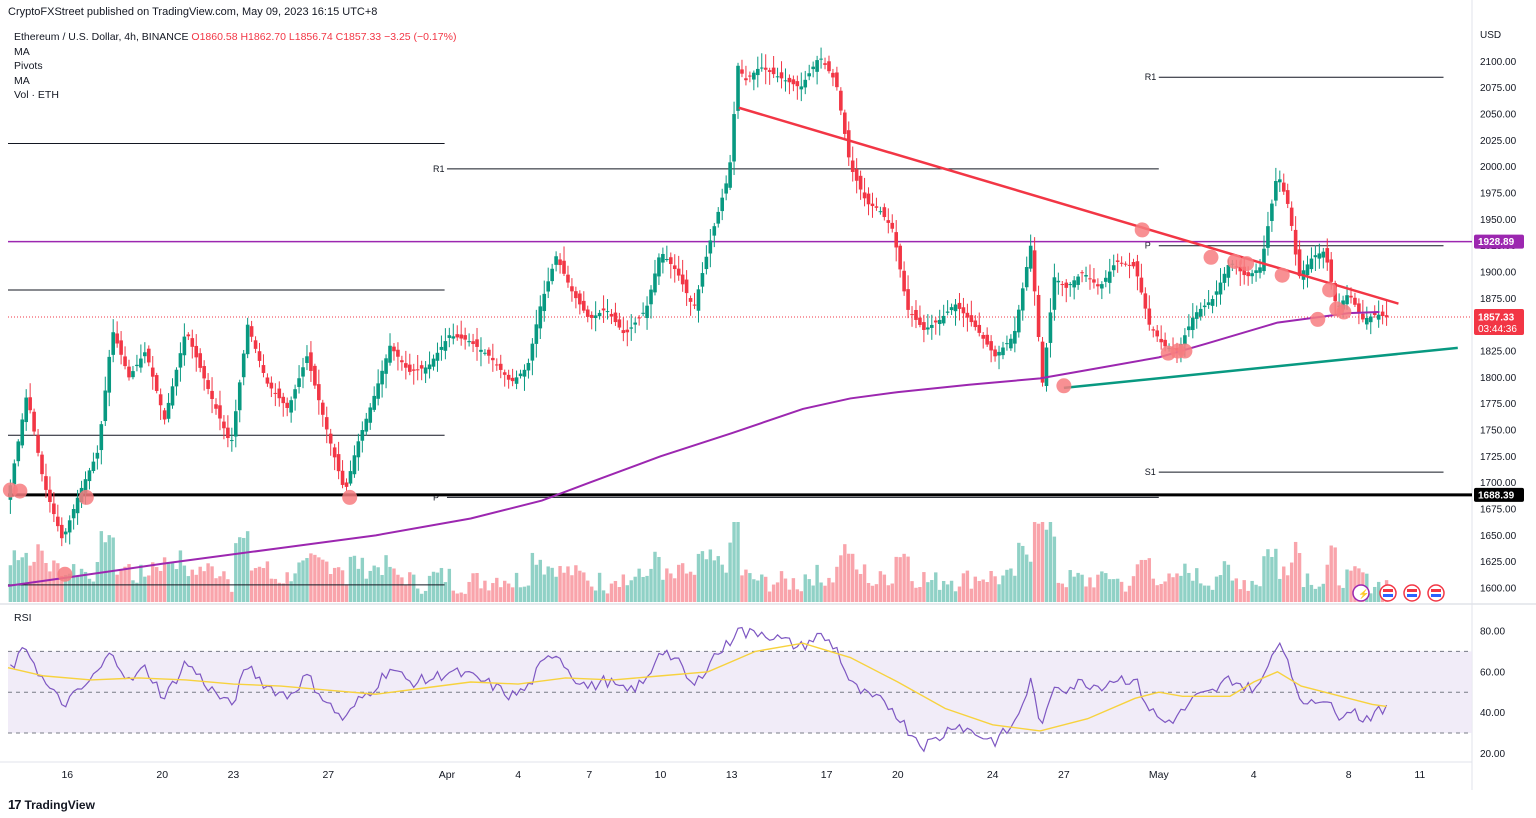  I want to click on symbol-title: Ethereum / U.S. Dollar, 4h, BINANCE, so click(101, 37).